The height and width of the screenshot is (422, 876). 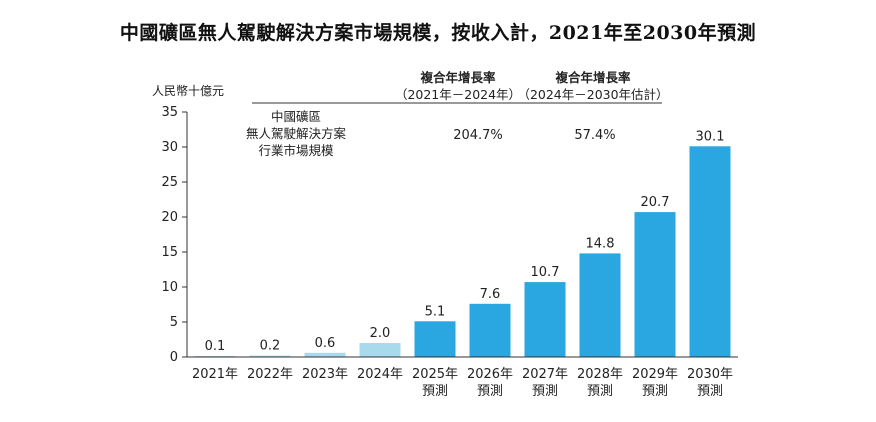 What do you see at coordinates (270, 346) in the screenshot?
I see `bar-value-label: 0.2` at bounding box center [270, 346].